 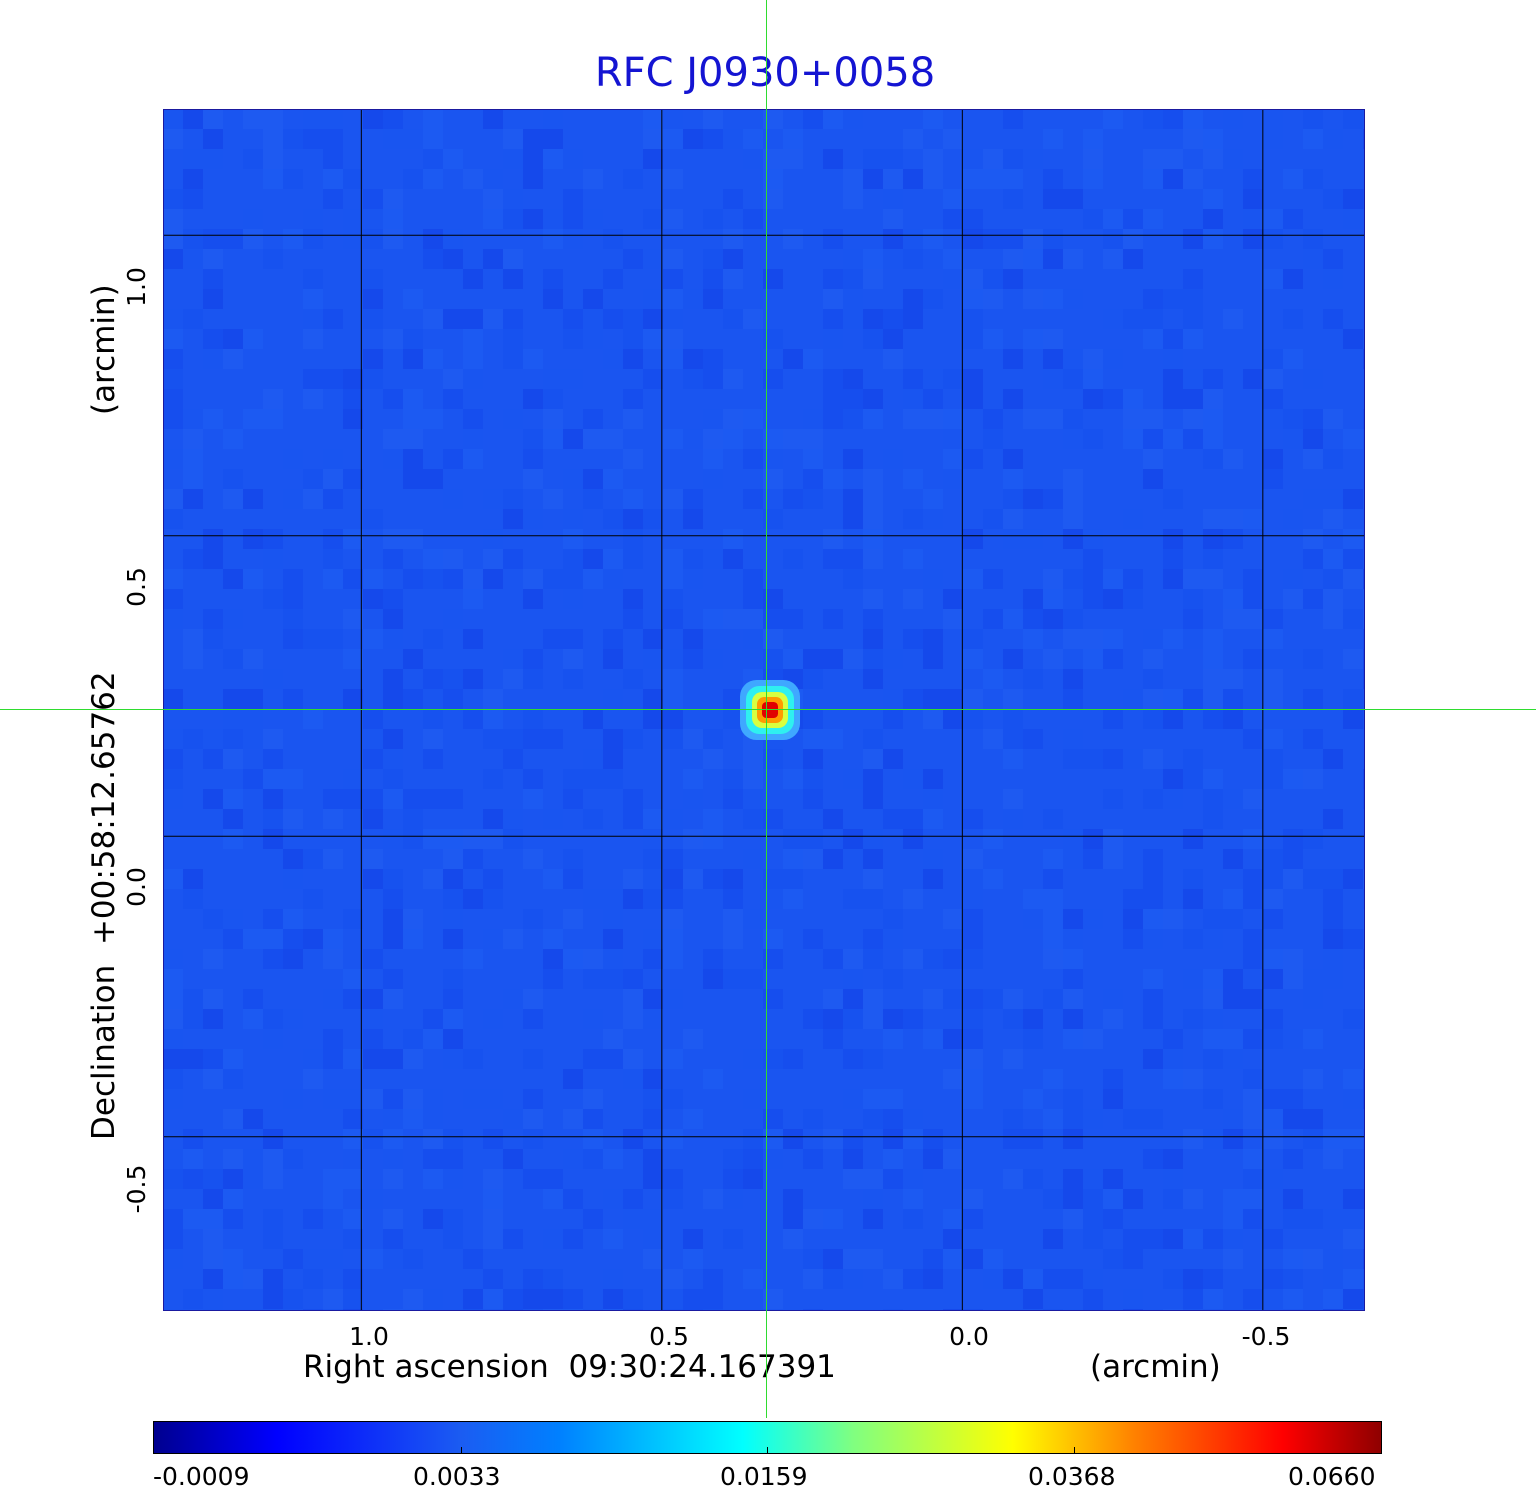 What do you see at coordinates (136, 287) in the screenshot?
I see `y-tick-label: 1.0` at bounding box center [136, 287].